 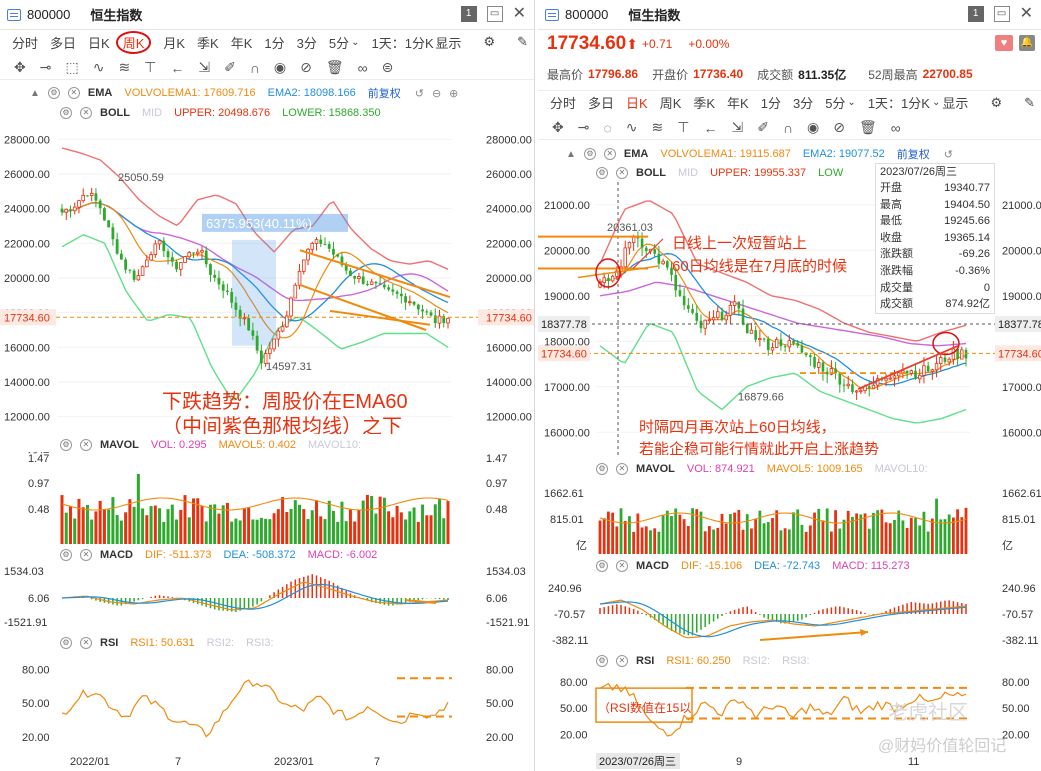 I want to click on add-icon: ⊕, so click(x=454, y=93).